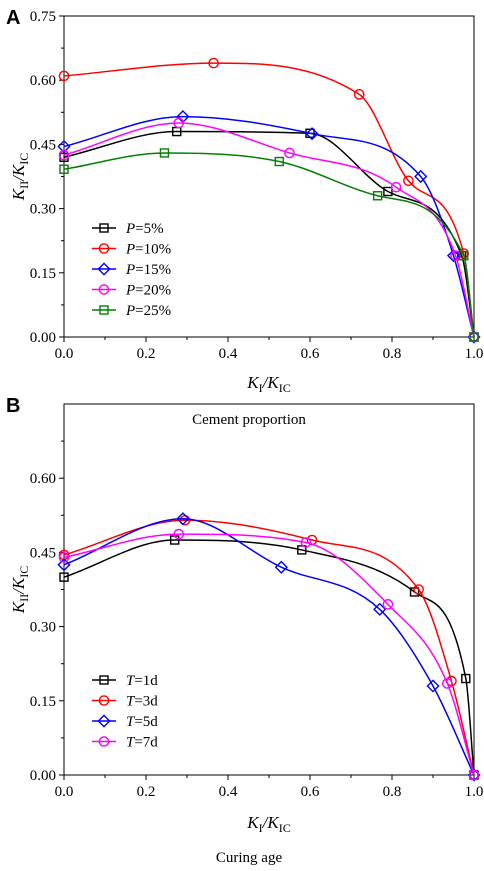 This screenshot has width=484, height=871. I want to click on legend-label: P=5%, so click(144, 229).